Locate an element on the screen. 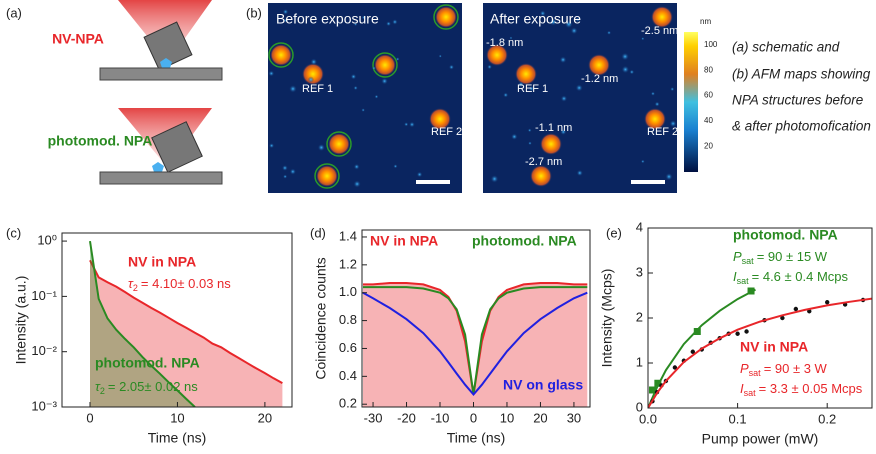 The width and height of the screenshot is (876, 454). caption-line: NPA structures before is located at coordinates (797, 100).